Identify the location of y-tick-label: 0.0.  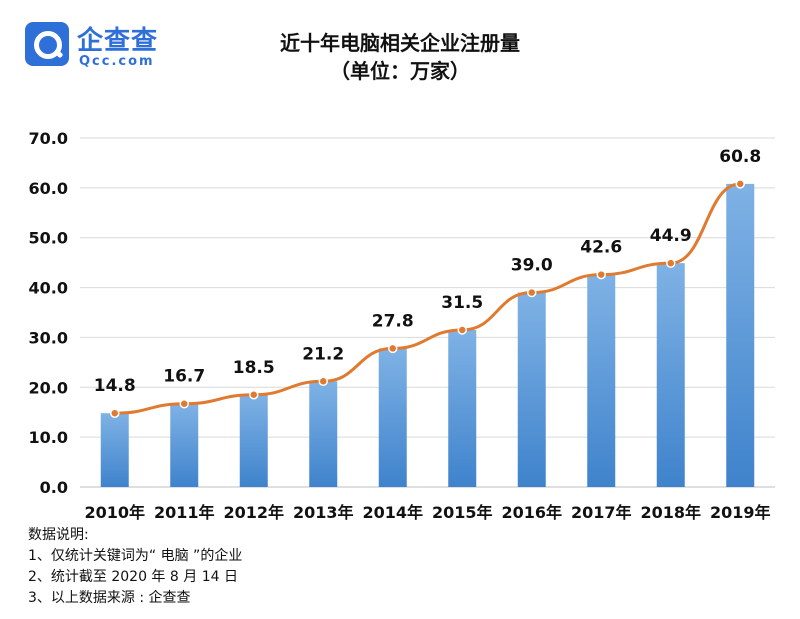
(54, 487).